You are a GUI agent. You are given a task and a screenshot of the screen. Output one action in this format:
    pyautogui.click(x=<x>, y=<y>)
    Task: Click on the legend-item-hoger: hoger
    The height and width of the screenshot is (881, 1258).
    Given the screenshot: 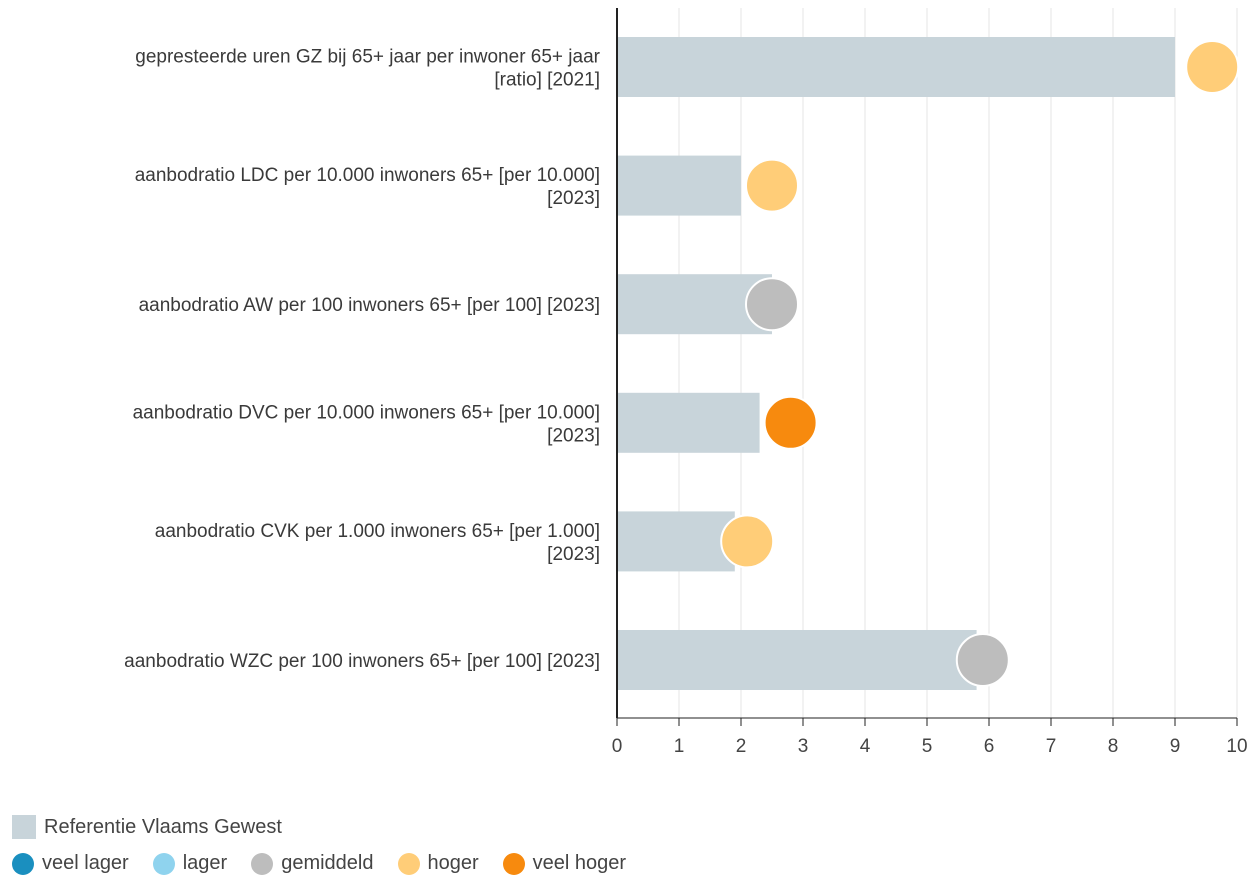 What is the action you would take?
    pyautogui.click(x=438, y=863)
    